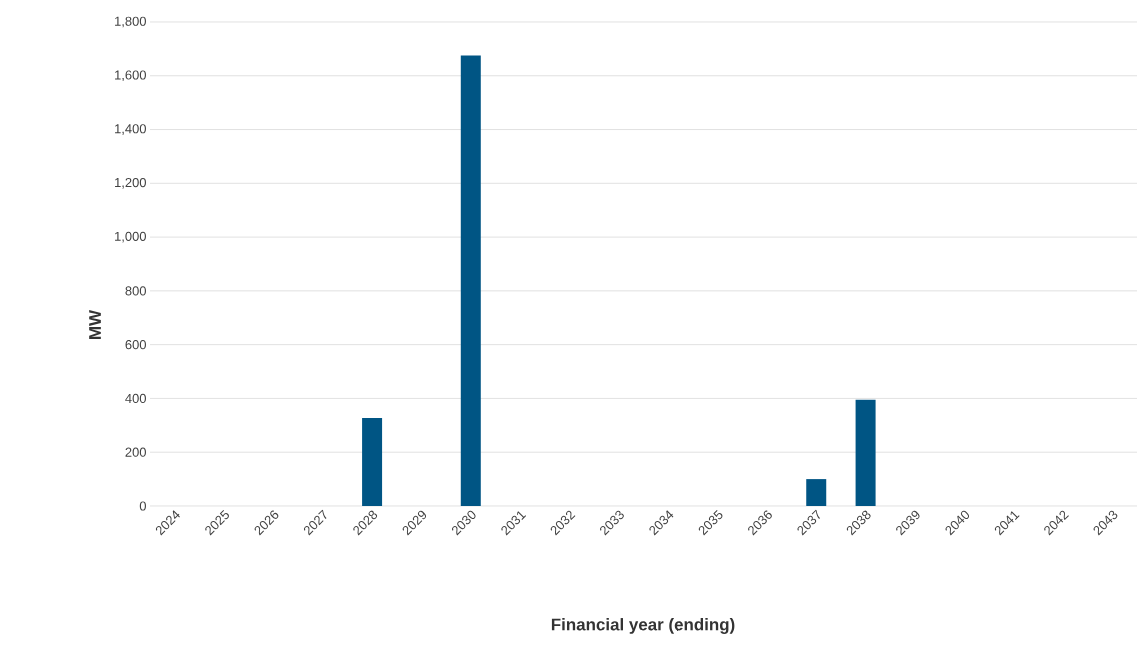 This screenshot has height=650, width=1137. What do you see at coordinates (130, 183) in the screenshot?
I see `y-tick-label: 1,200` at bounding box center [130, 183].